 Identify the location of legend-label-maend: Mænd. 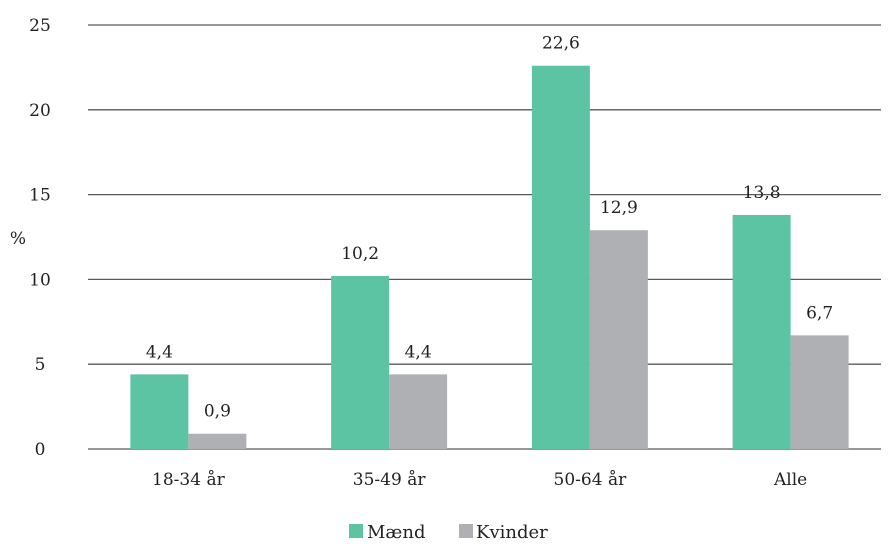
(396, 531).